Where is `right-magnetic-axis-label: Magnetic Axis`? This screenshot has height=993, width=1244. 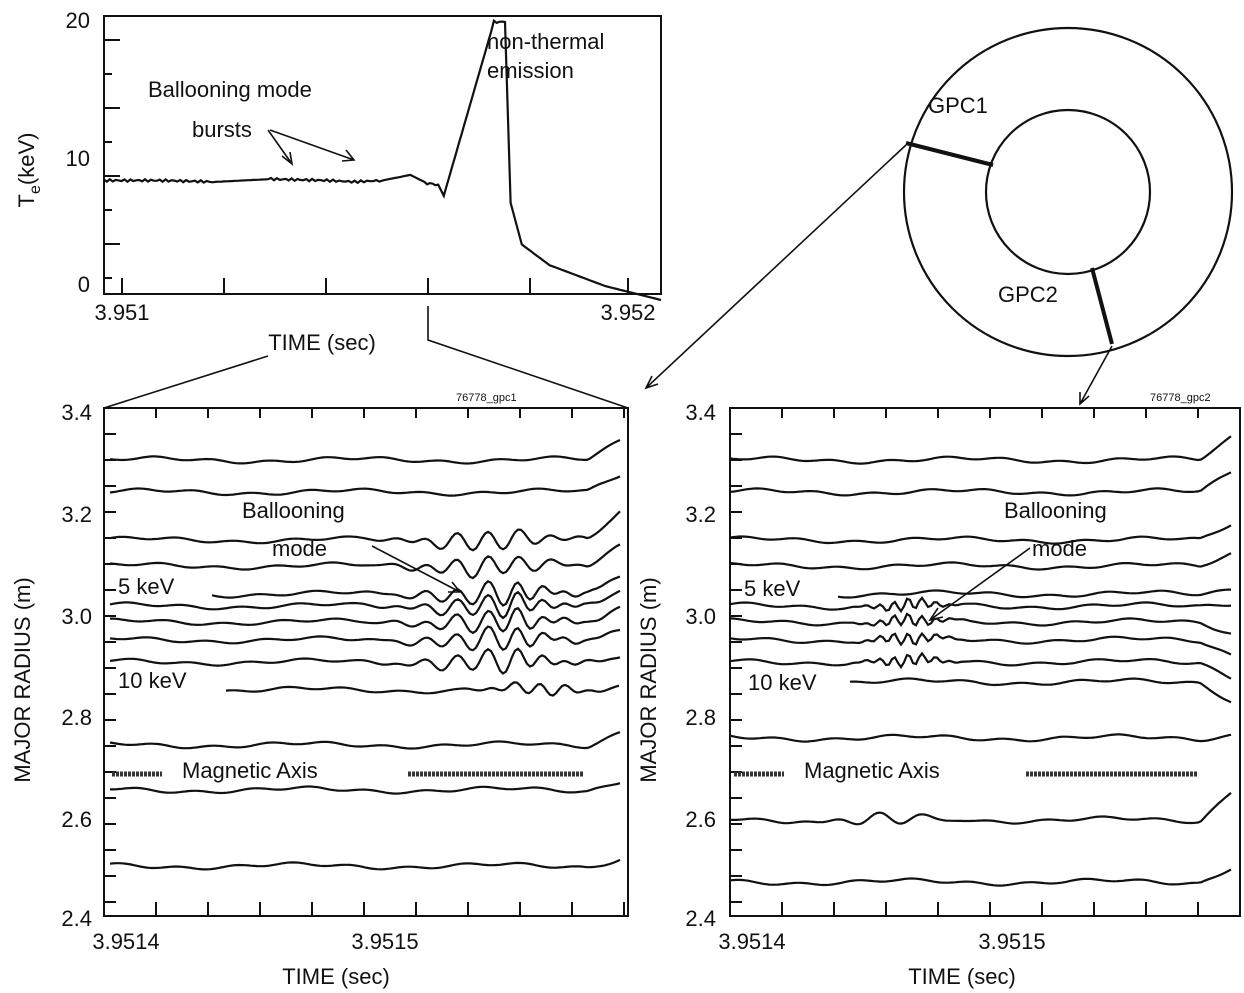 right-magnetic-axis-label: Magnetic Axis is located at coordinates (872, 770).